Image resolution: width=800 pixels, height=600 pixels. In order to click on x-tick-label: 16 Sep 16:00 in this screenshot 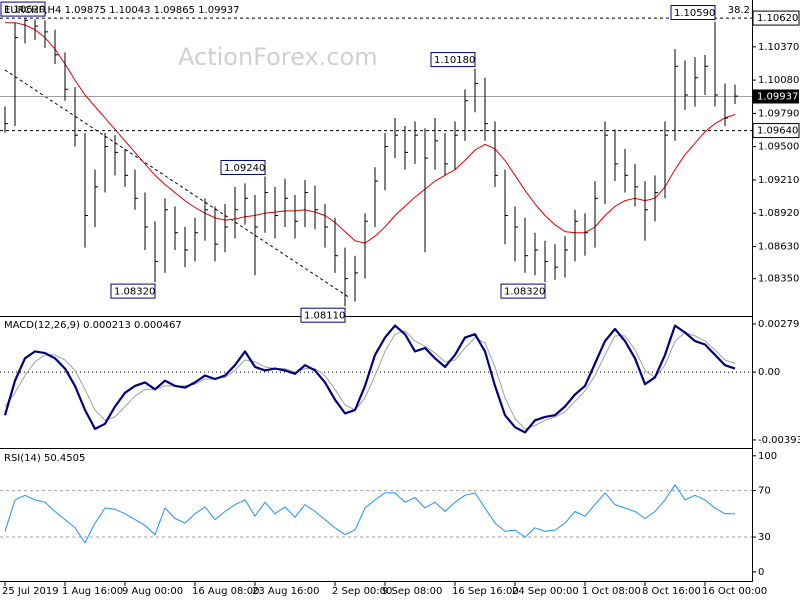, I will do `click(485, 591)`.